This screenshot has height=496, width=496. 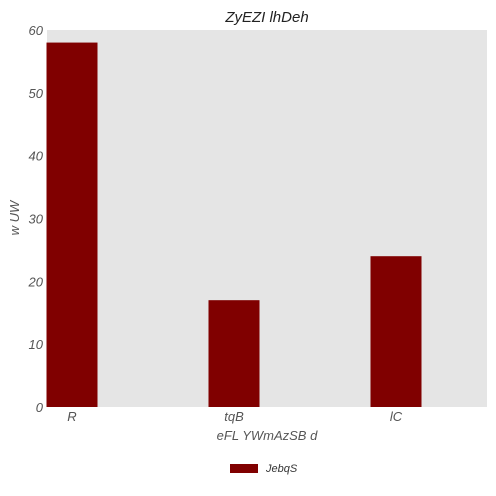 I want to click on y-axis-label: w UW, so click(x=14, y=217).